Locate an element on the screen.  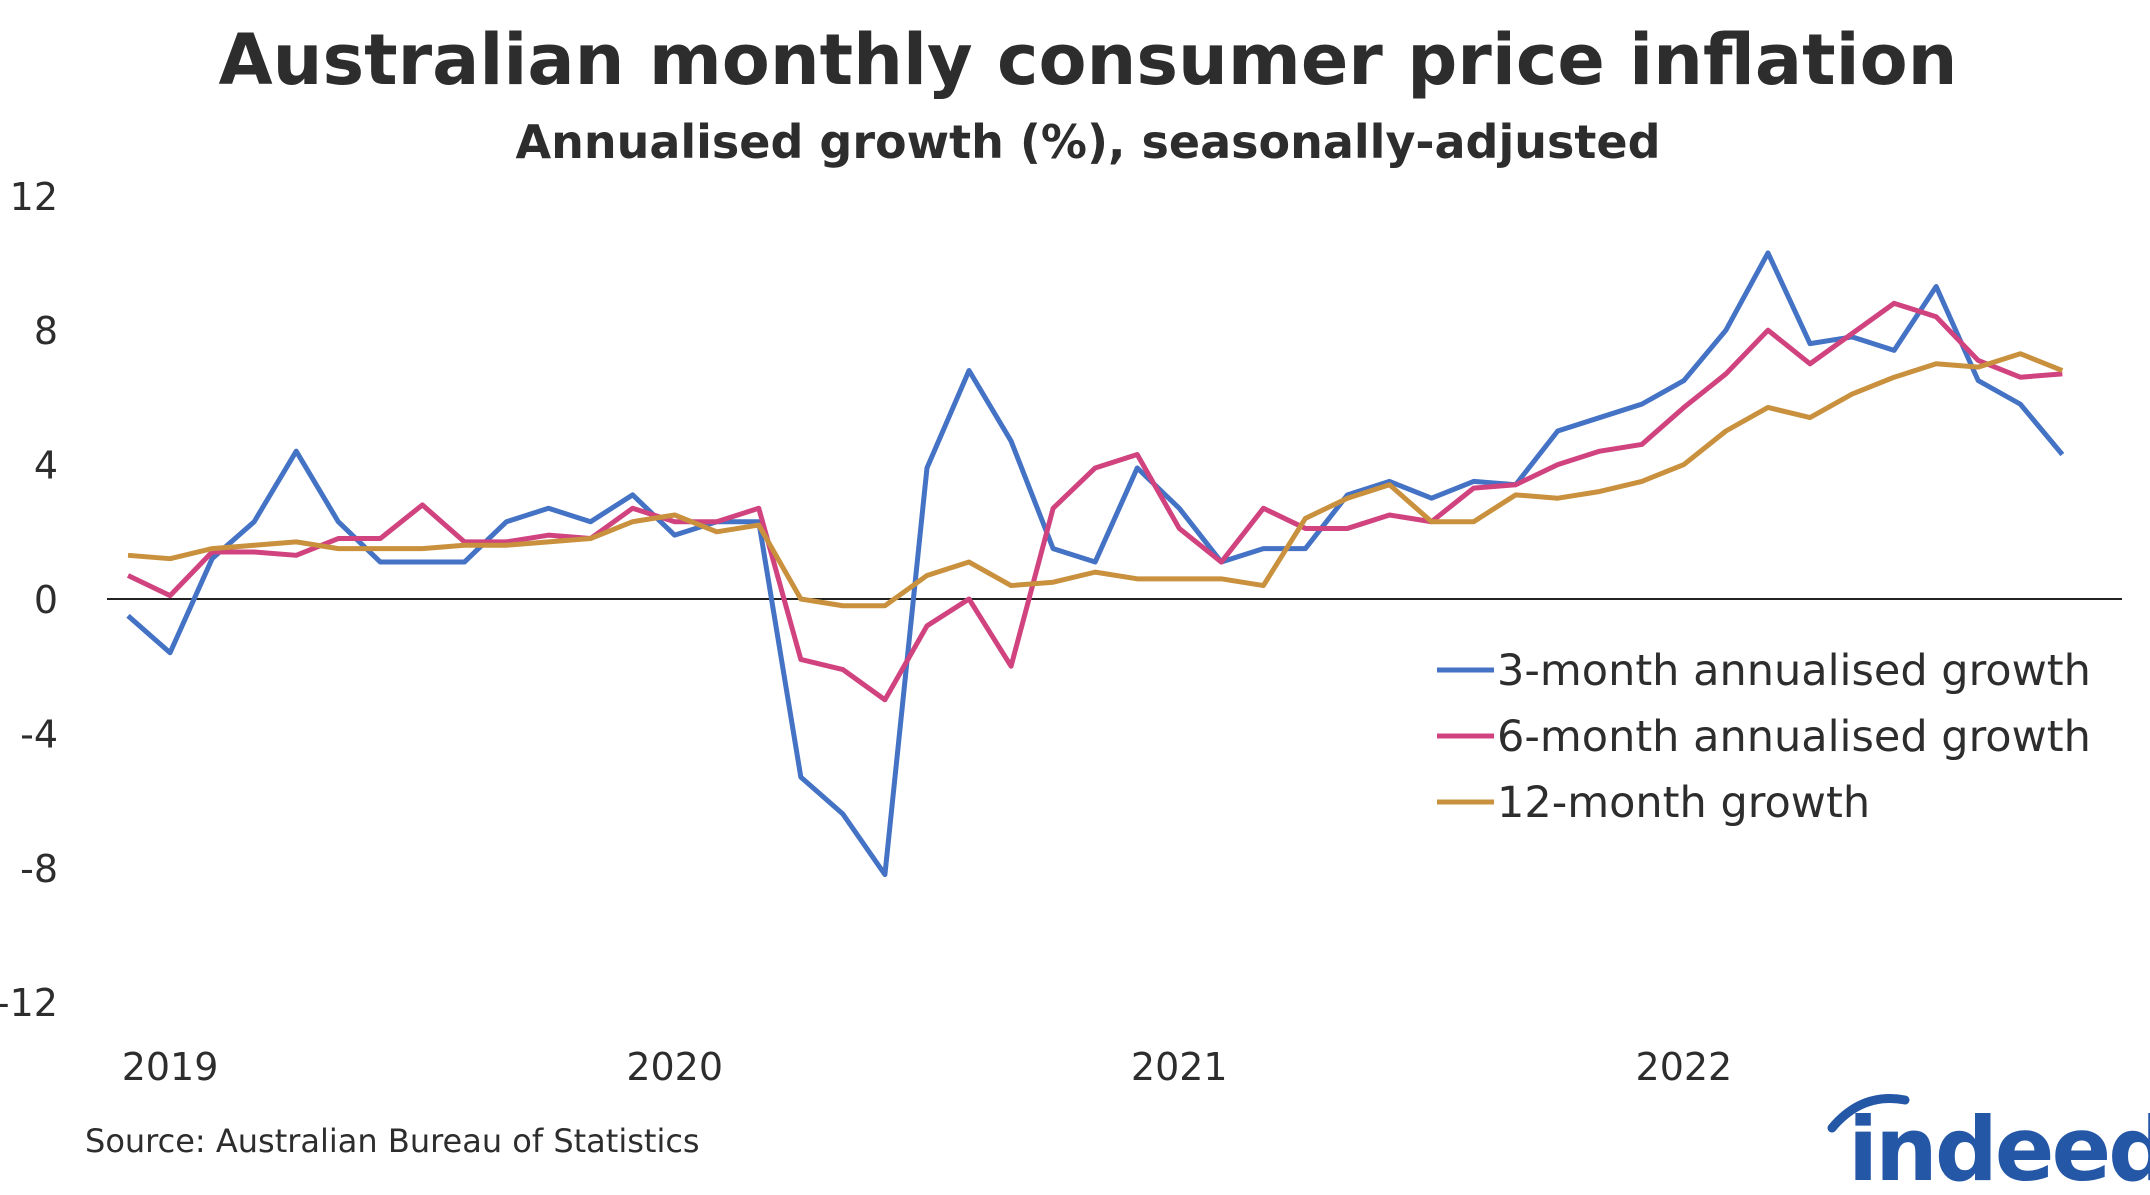
indeed-logo: indeed is located at coordinates (1988, 1144).